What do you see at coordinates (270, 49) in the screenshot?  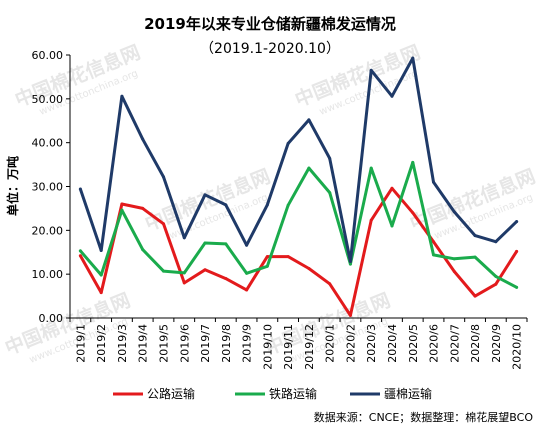 I see `chart-subtitle: （2019.1-2020.10）` at bounding box center [270, 49].